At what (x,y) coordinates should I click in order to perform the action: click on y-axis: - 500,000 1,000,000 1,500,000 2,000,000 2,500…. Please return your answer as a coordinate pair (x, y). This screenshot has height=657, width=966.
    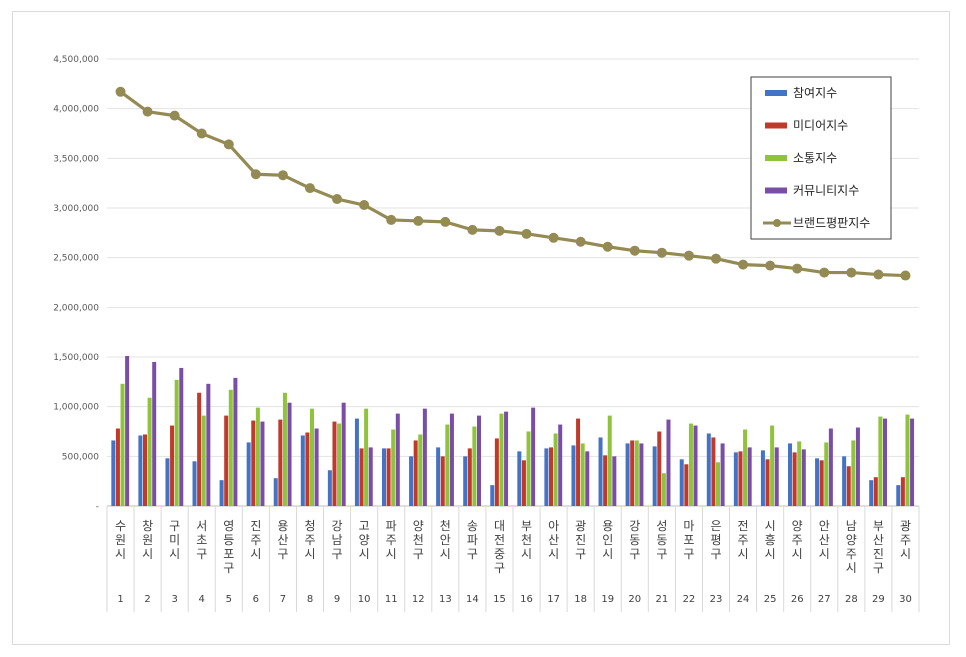
    Looking at the image, I should click on (76, 283).